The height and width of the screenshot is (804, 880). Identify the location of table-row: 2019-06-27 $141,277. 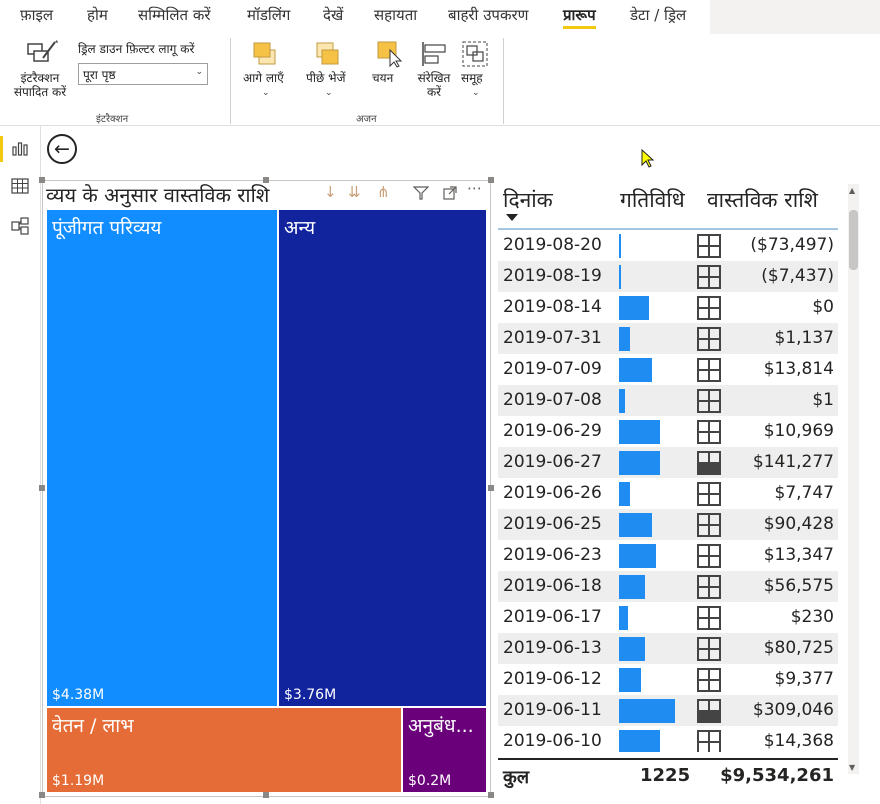
(668, 462).